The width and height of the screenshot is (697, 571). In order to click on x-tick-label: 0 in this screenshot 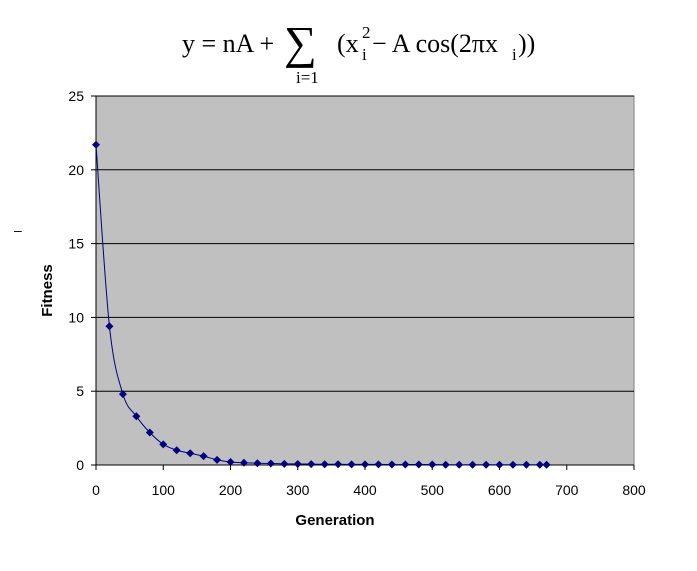, I will do `click(96, 490)`.